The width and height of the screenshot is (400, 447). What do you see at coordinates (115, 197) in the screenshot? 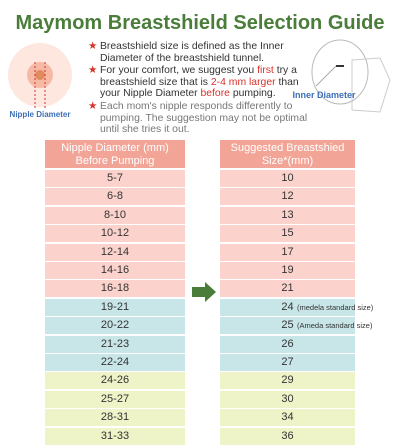
I see `nipple-cell: 6-8` at bounding box center [115, 197].